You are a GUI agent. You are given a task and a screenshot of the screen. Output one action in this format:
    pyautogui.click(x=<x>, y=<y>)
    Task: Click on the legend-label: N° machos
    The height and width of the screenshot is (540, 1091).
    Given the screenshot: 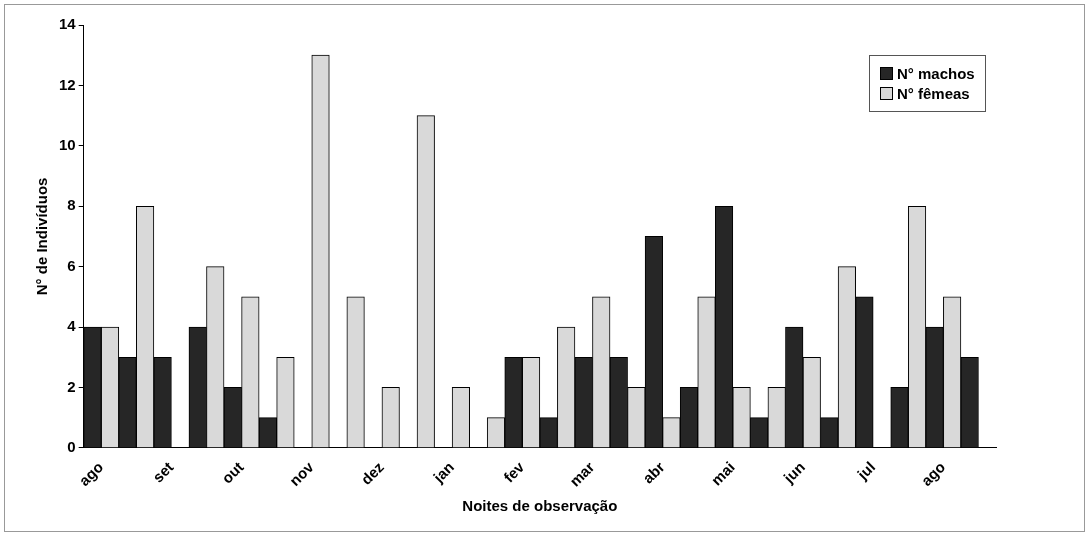 What is the action you would take?
    pyautogui.click(x=936, y=73)
    